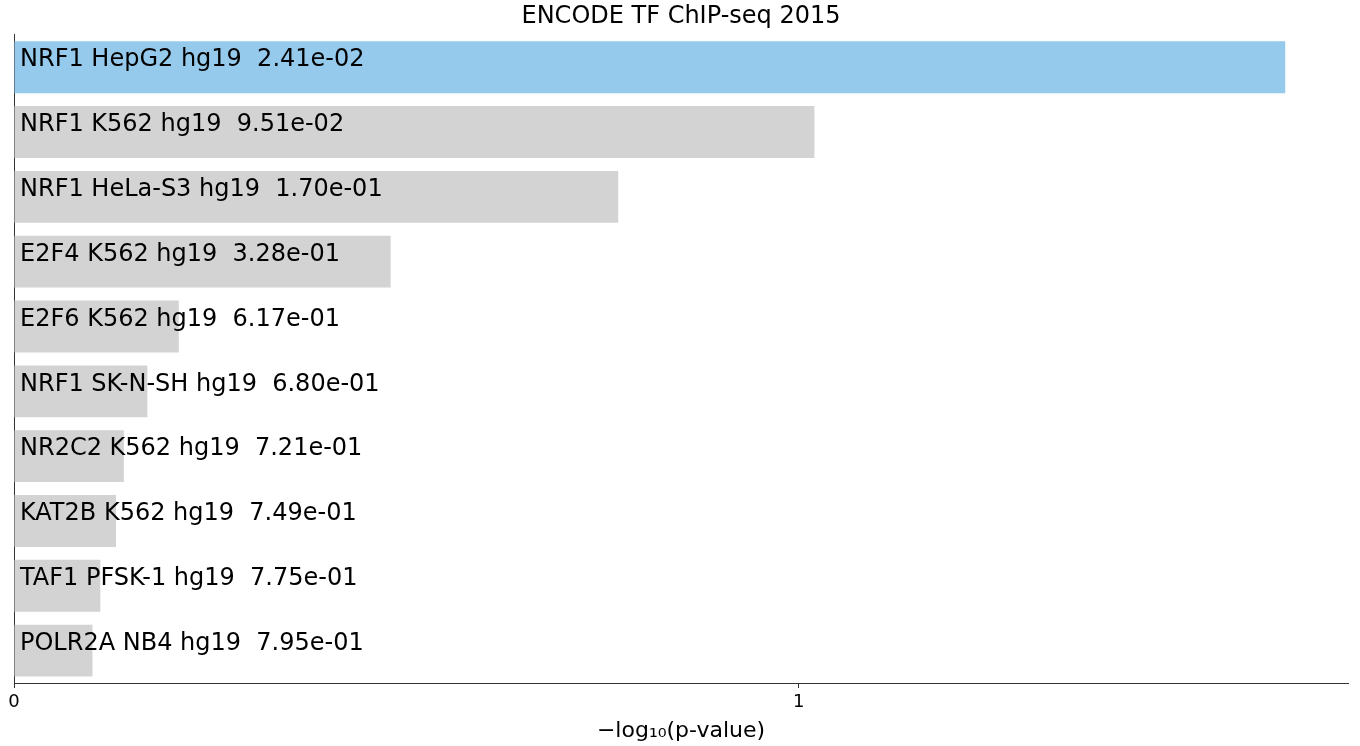  Describe the element at coordinates (200, 382) in the screenshot. I see `y-tick-label: NRF1 SK-N-SH hg19 6.80e-01` at that location.